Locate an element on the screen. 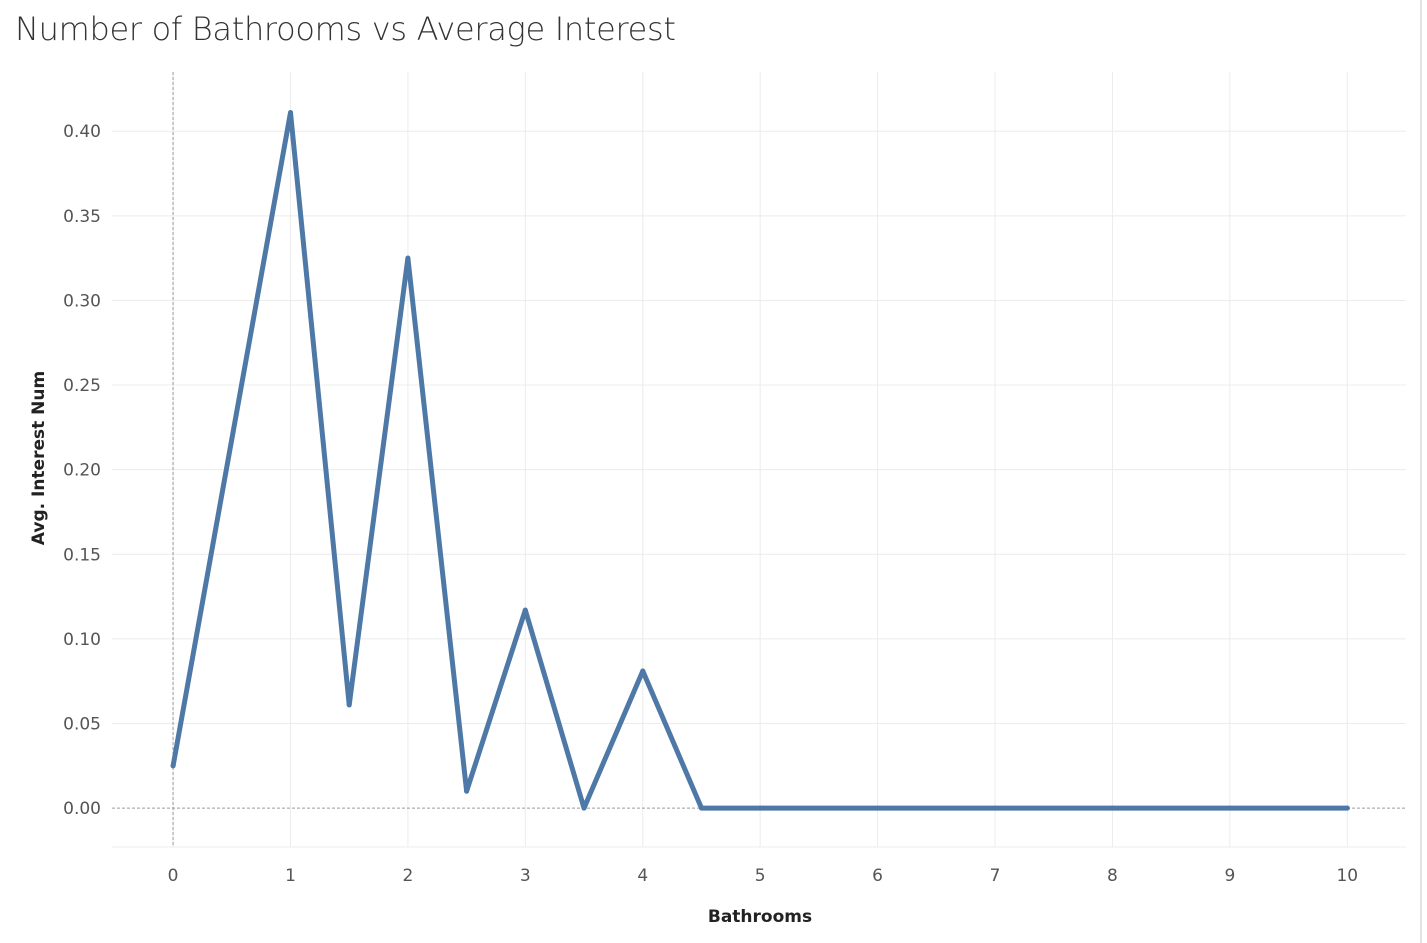 The height and width of the screenshot is (943, 1427). y-tick-label: 0.10 is located at coordinates (82, 640).